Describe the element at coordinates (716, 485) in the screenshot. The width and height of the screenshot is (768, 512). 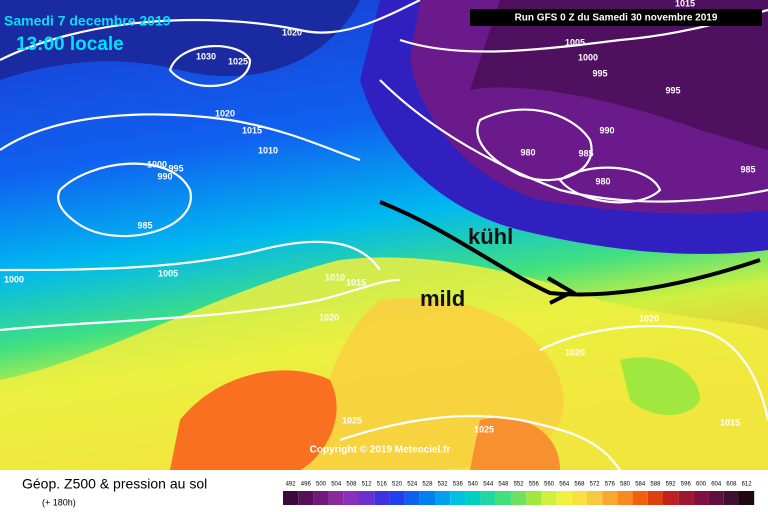
I see `colorbar-label: 604` at that location.